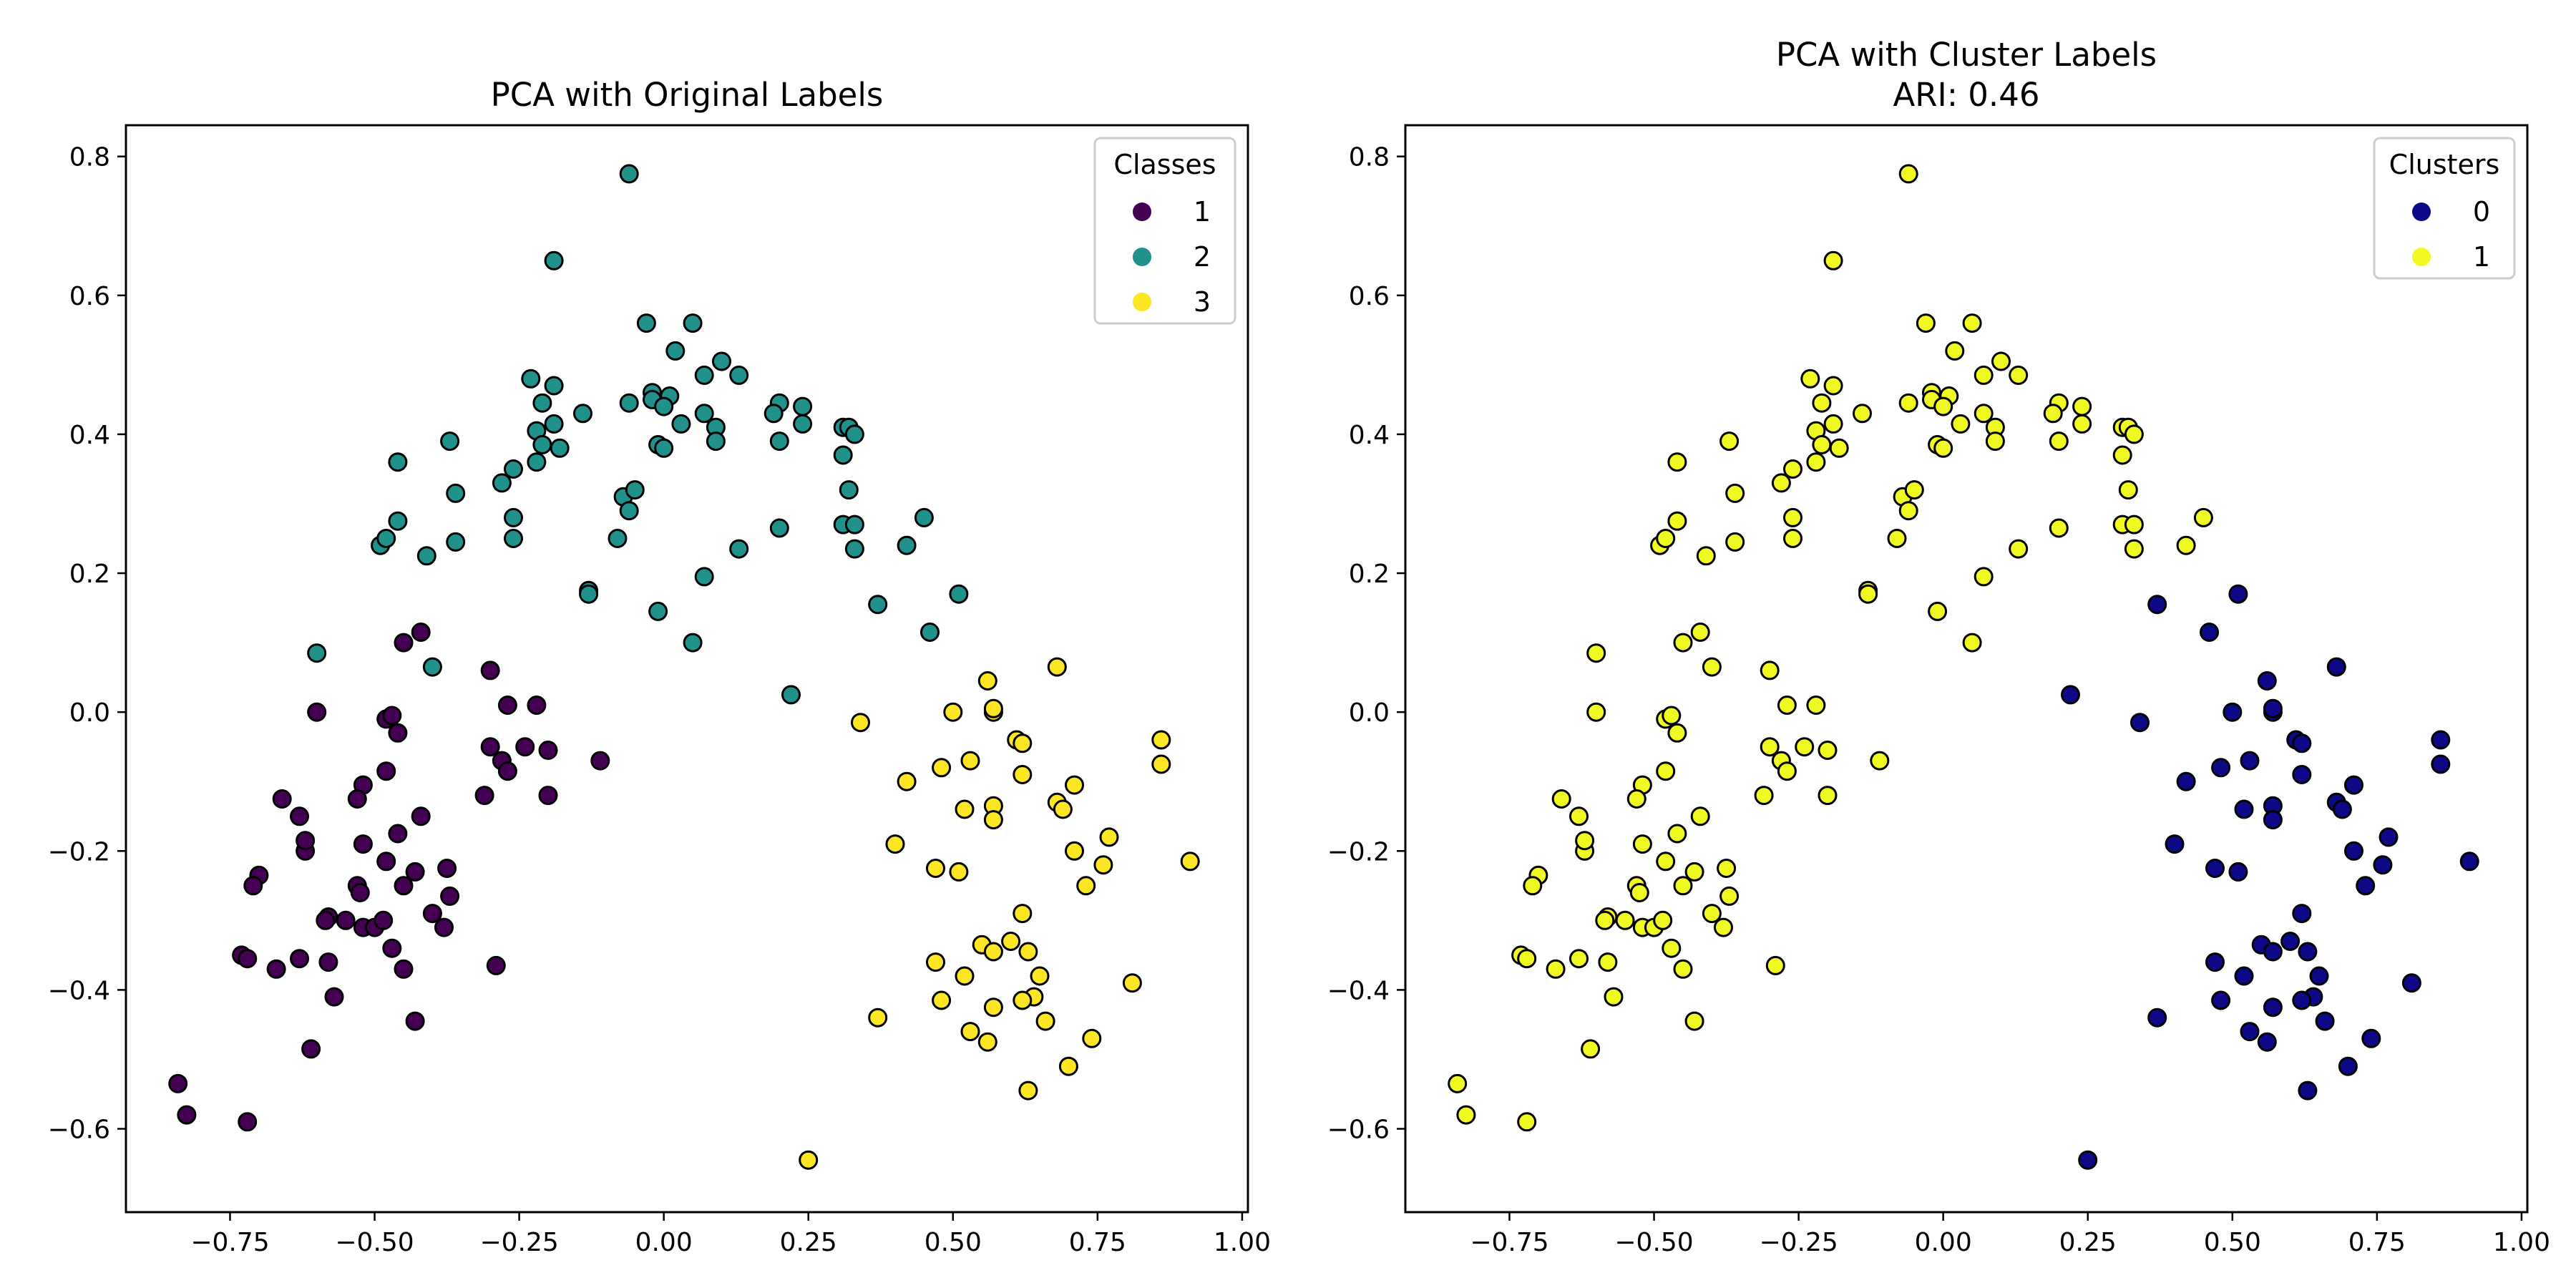 Image resolution: width=2576 pixels, height=1288 pixels. I want to click on legend: Clusters 01, so click(2444, 208).